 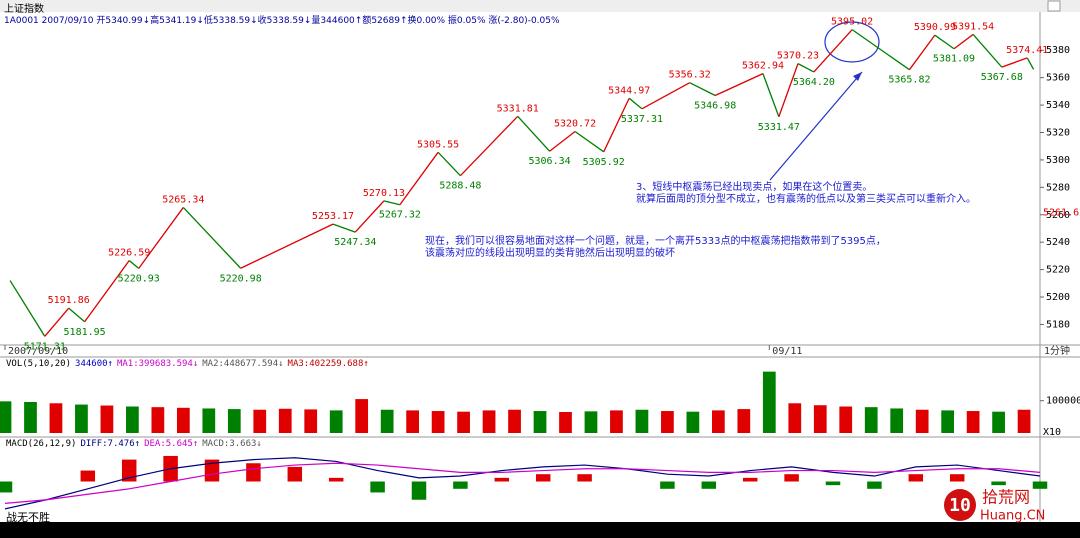 What do you see at coordinates (852, 22) in the screenshot?
I see `pivot-label: 5395.02` at bounding box center [852, 22].